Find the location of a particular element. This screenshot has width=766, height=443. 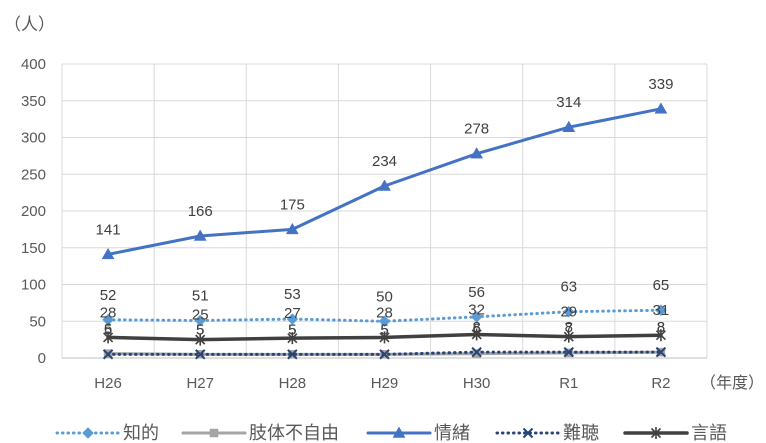

data-label-emotional: 175 is located at coordinates (292, 204).